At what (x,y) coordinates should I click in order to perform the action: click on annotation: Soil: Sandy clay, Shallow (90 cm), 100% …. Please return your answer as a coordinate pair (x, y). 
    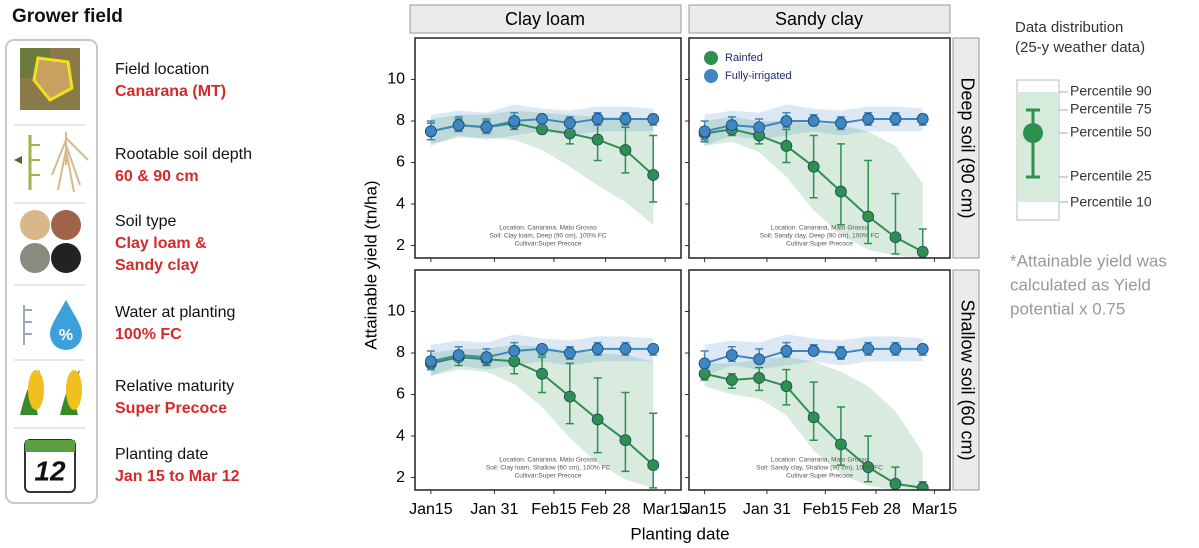
    Looking at the image, I should click on (819, 468).